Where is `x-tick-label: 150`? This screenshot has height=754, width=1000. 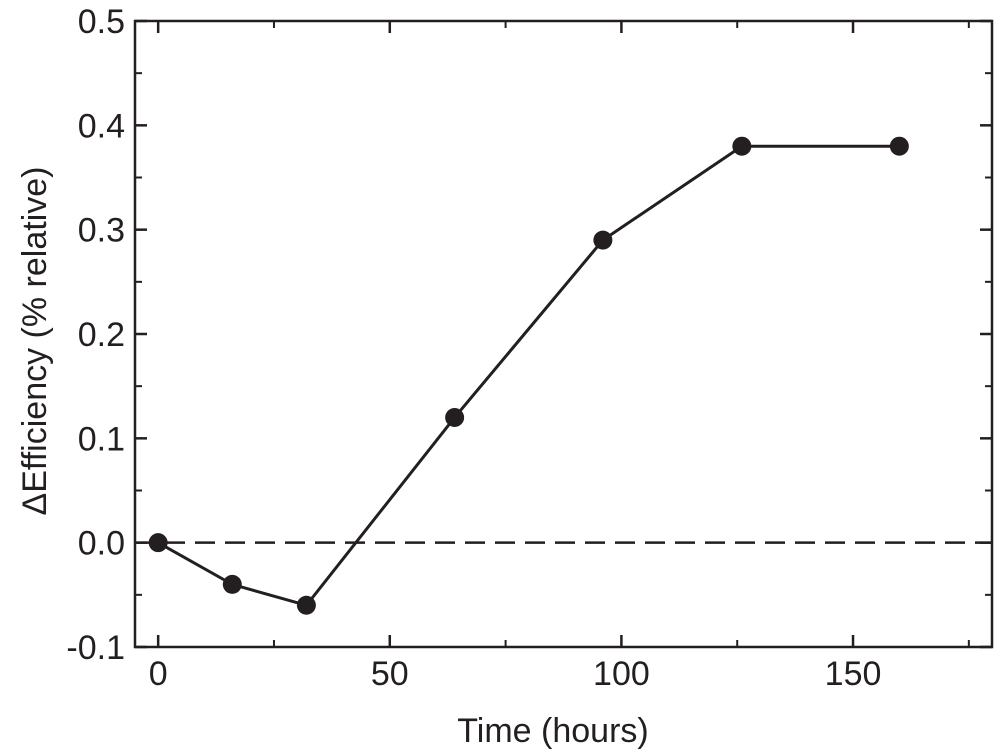
x-tick-label: 150 is located at coordinates (853, 674).